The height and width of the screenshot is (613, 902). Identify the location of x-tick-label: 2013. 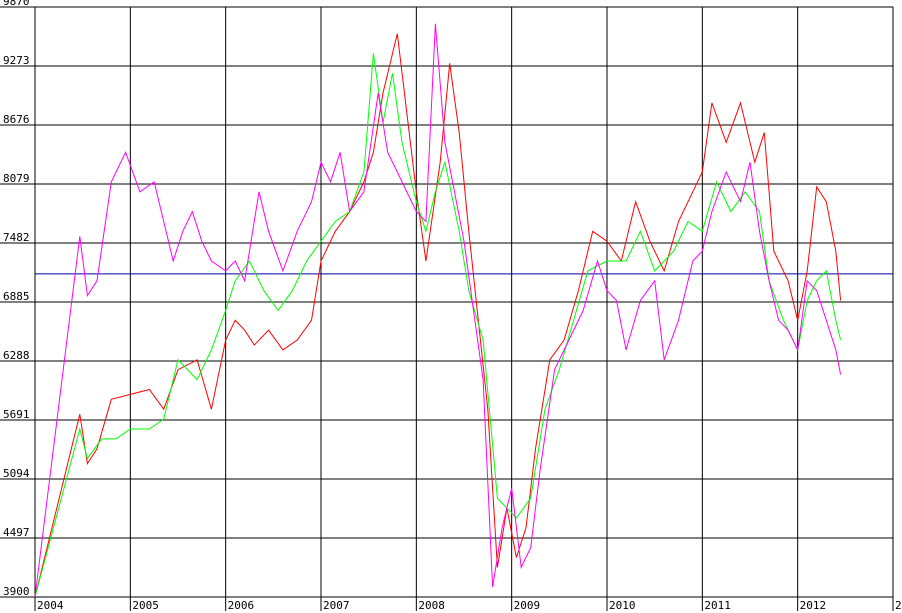
(898, 605).